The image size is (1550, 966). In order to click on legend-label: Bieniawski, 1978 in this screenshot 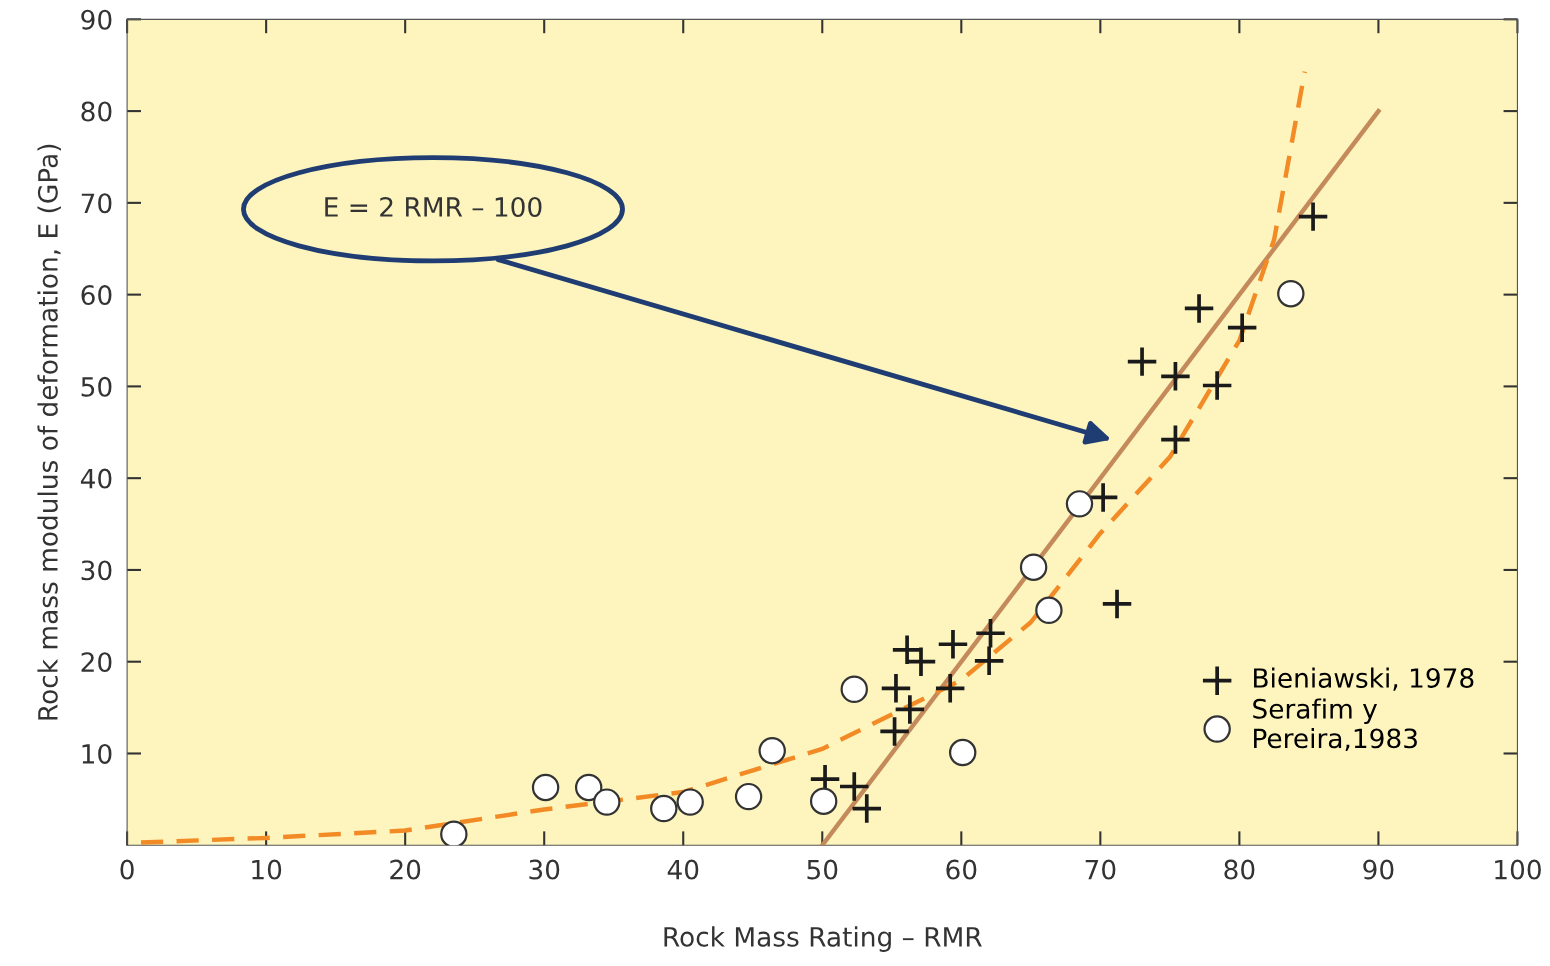, I will do `click(1364, 679)`.